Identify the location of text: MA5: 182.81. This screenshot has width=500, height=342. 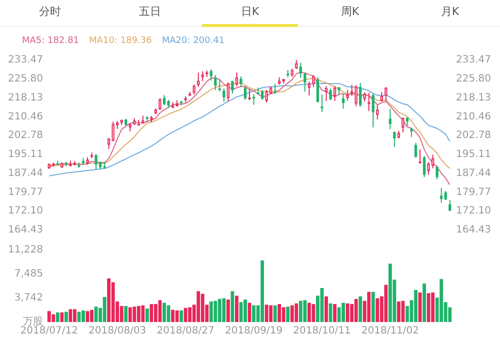
(51, 42).